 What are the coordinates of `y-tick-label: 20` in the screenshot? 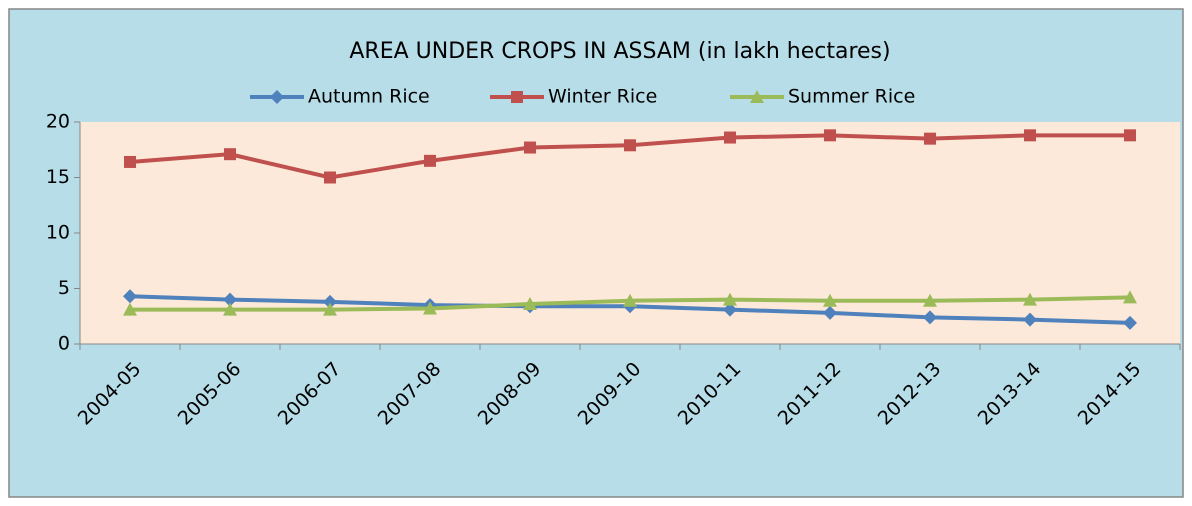 It's located at (58, 122).